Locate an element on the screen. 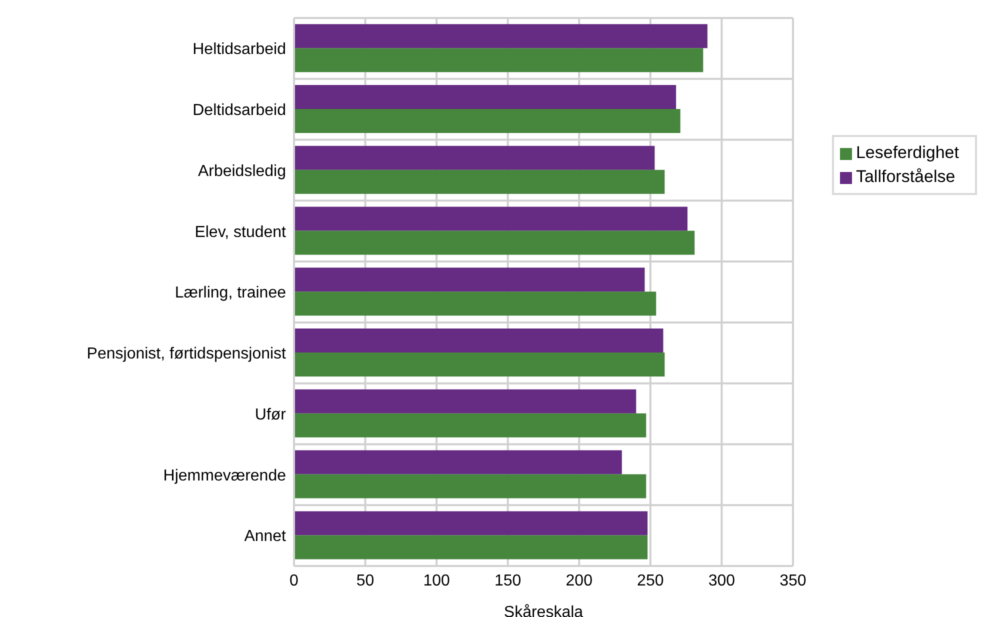 The image size is (995, 617). y-tick-label: Heltidsarbeid is located at coordinates (239, 49).